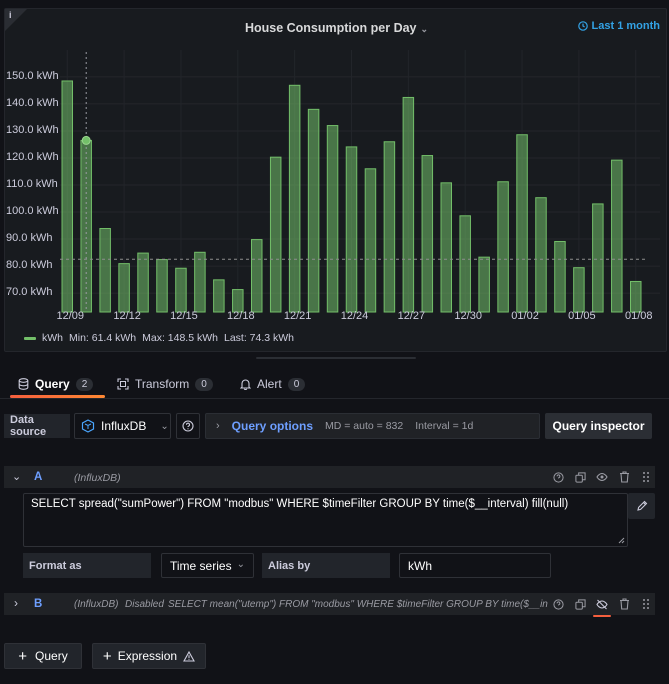 This screenshot has height=684, width=669. I want to click on tab-query-count: 2, so click(84, 384).